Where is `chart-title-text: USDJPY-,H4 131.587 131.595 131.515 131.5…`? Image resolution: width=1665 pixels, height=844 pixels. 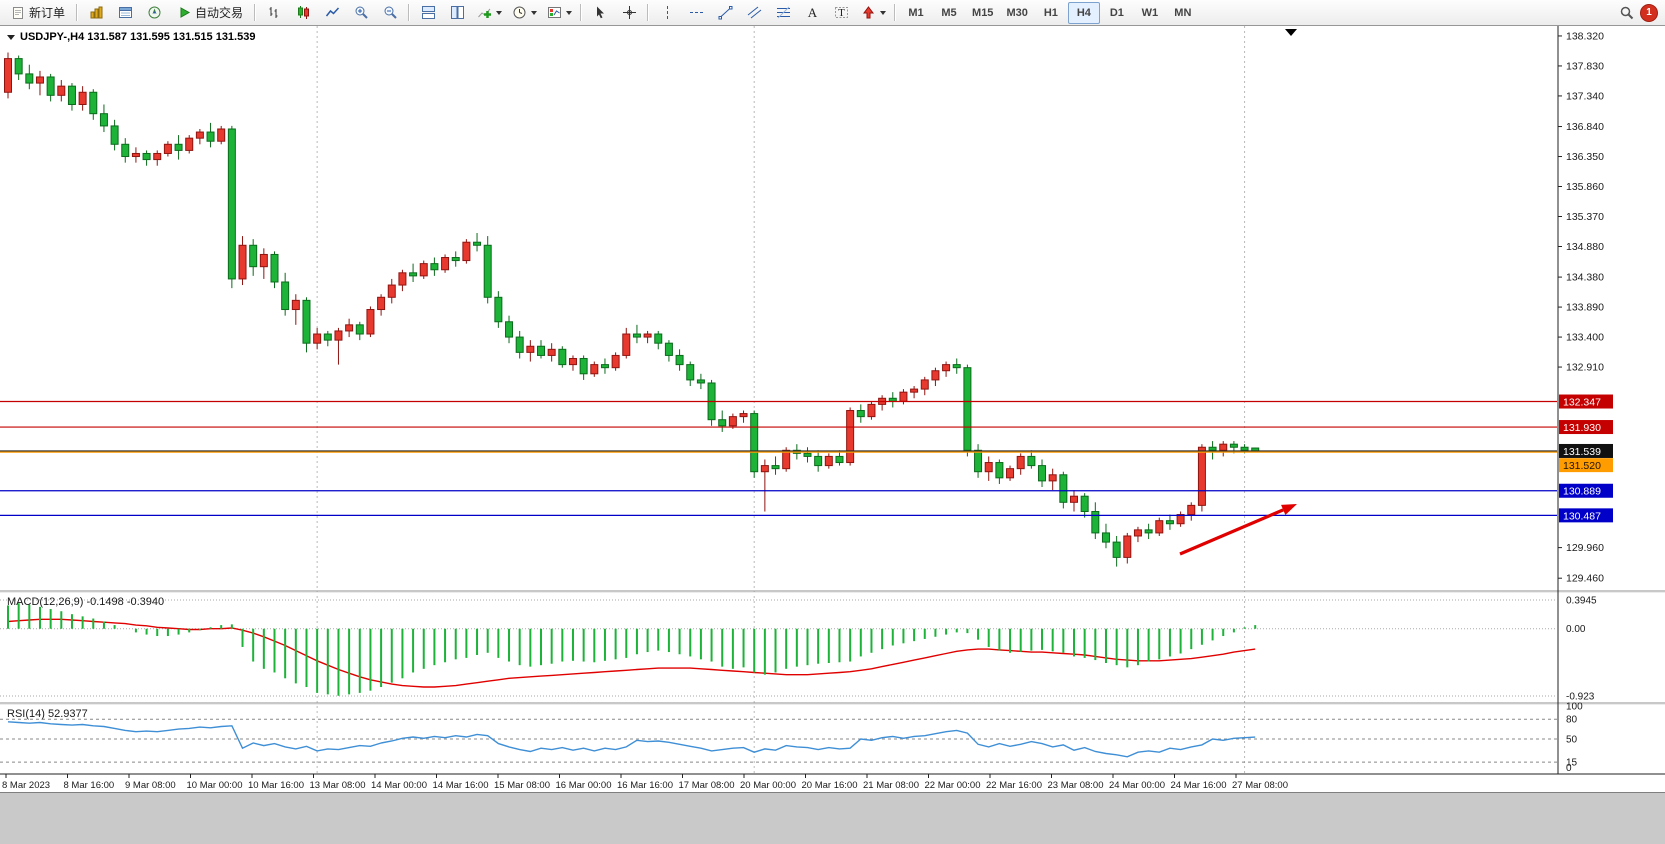 chart-title-text: USDJPY-,H4 131.587 131.595 131.515 131.5… is located at coordinates (138, 37).